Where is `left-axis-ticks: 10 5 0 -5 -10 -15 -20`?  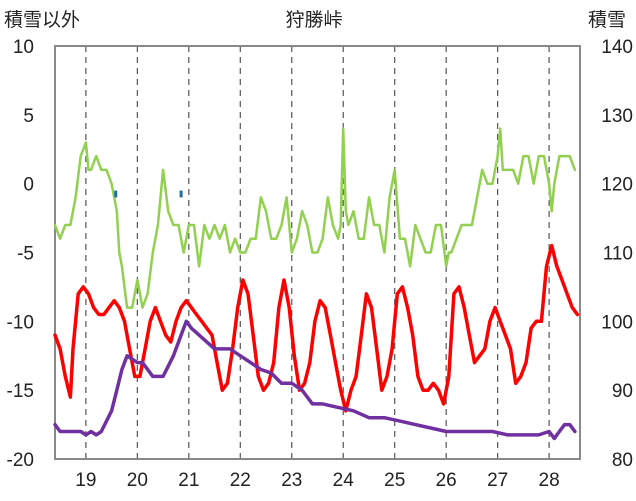
left-axis-ticks: 10 5 0 -5 -10 -15 -20 is located at coordinates (20, 254).